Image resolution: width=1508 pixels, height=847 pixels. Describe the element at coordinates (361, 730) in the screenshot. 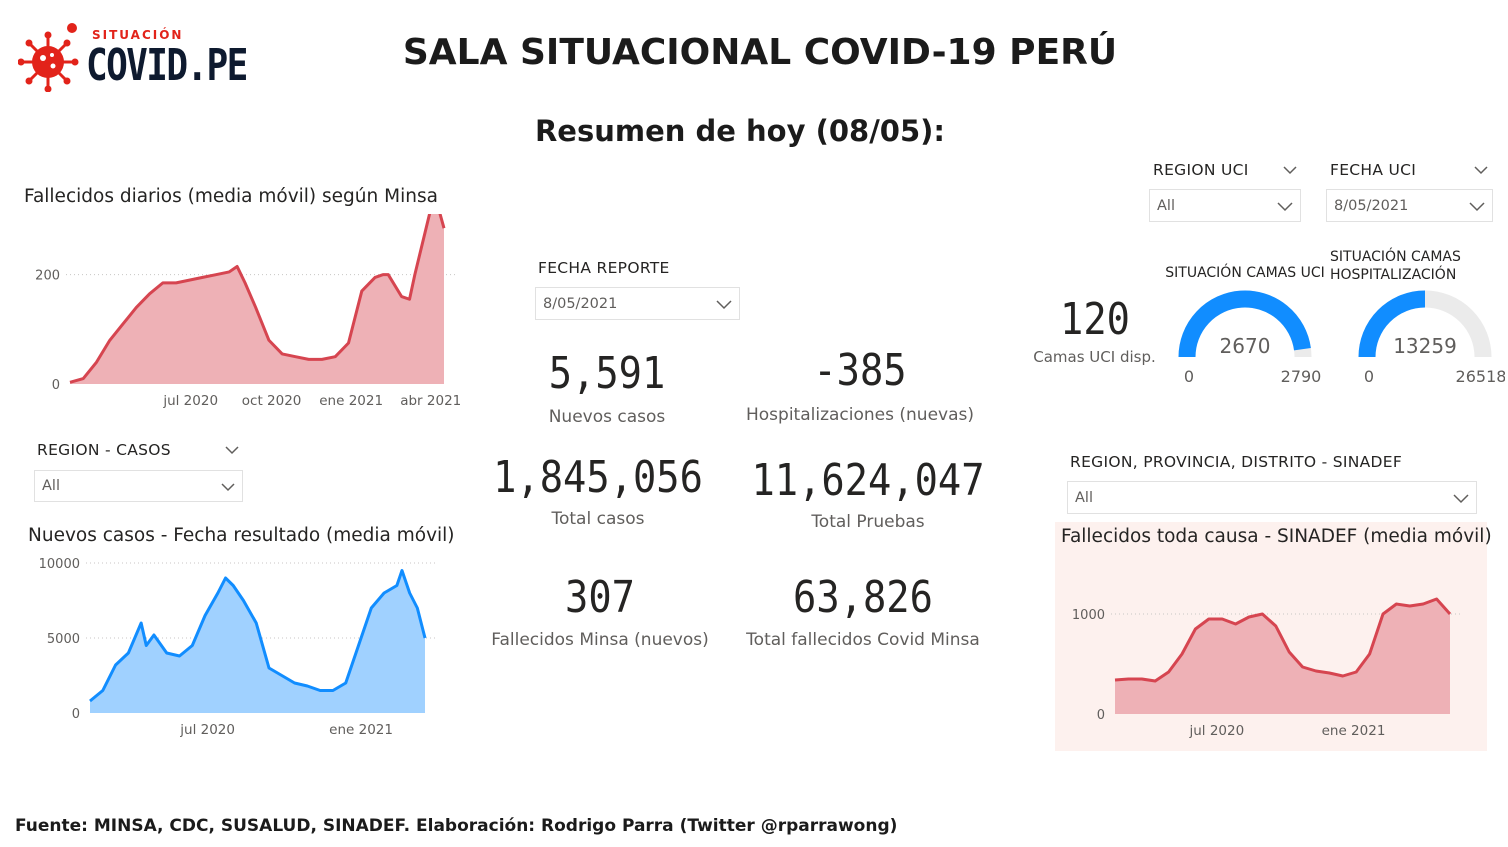

I see `casos-xtick-label: ene 2021` at that location.